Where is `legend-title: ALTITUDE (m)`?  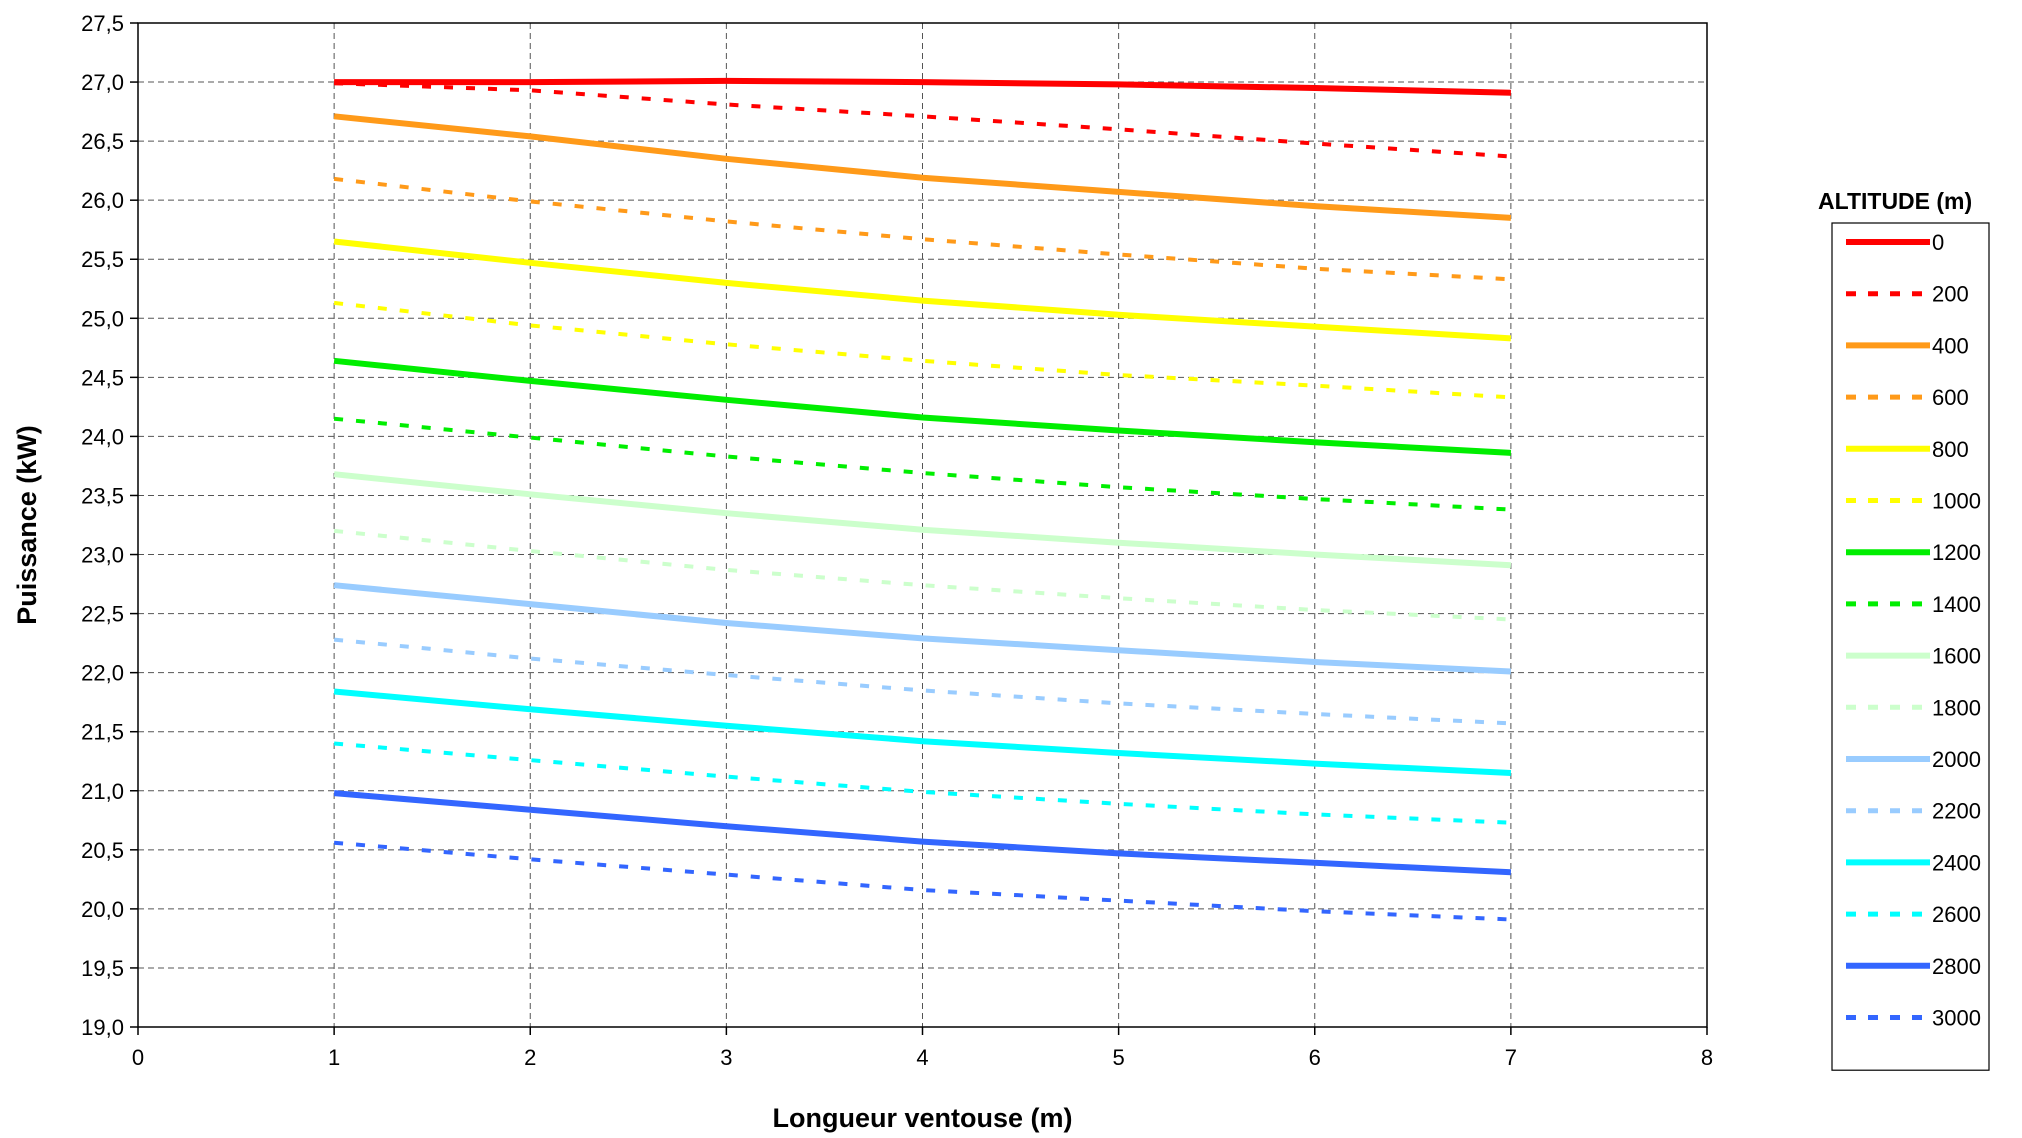 legend-title: ALTITUDE (m) is located at coordinates (1895, 201).